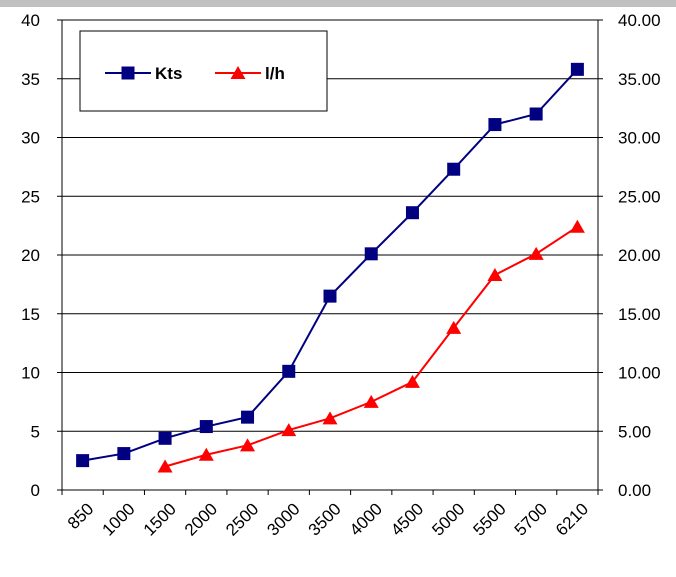  What do you see at coordinates (639, 79) in the screenshot?
I see `y-right-tick-label: 35.00` at bounding box center [639, 79].